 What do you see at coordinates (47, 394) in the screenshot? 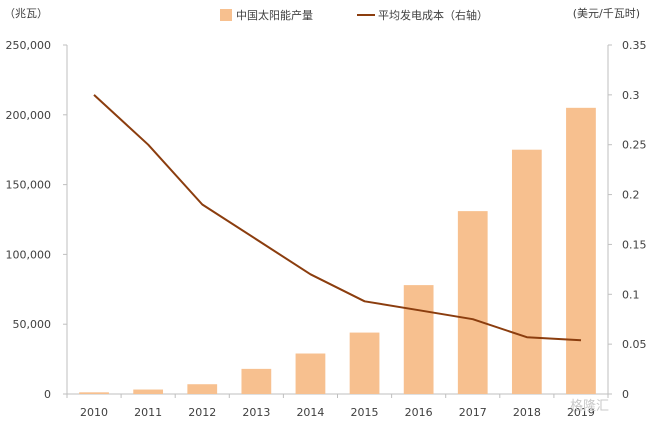
I see `left-axis-tick-label: 0` at bounding box center [47, 394].